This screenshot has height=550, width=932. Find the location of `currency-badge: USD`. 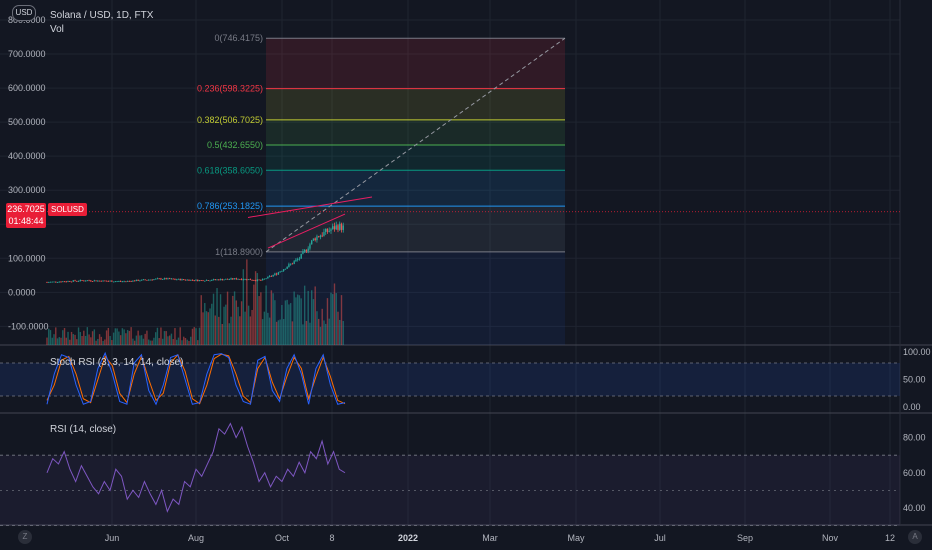

currency-badge: USD is located at coordinates (24, 13).